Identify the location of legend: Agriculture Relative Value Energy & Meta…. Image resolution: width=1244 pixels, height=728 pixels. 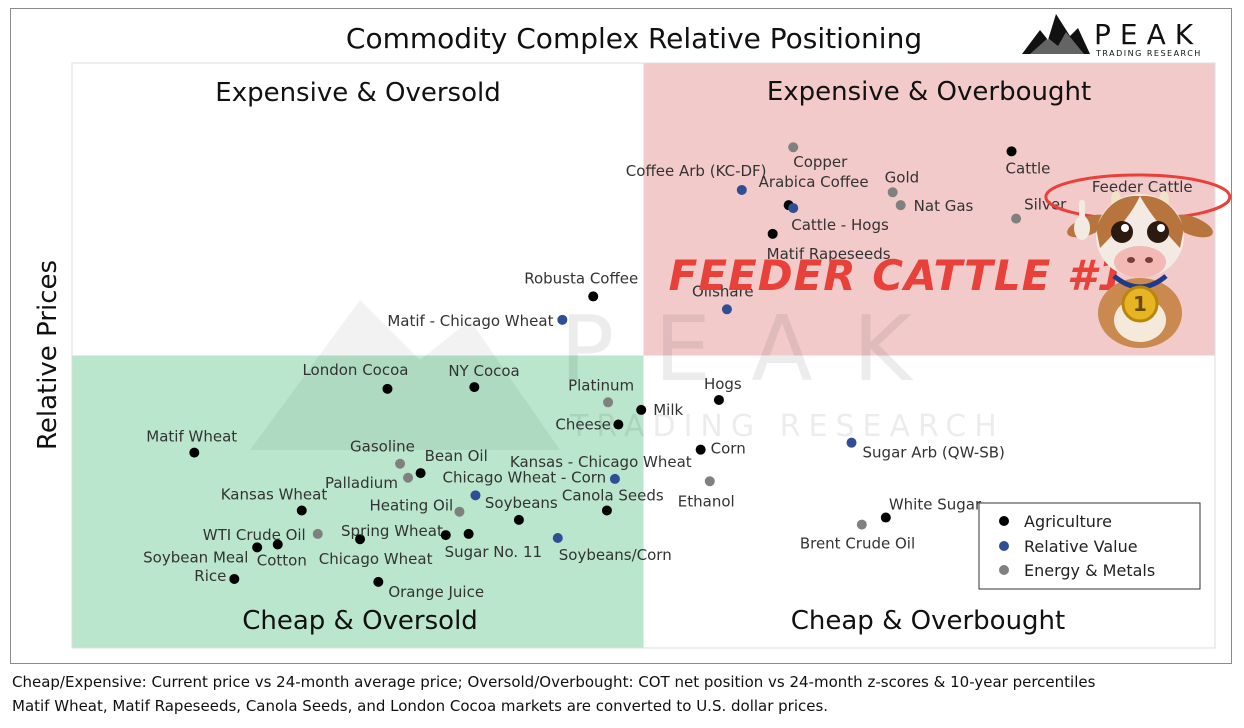
(1089, 546).